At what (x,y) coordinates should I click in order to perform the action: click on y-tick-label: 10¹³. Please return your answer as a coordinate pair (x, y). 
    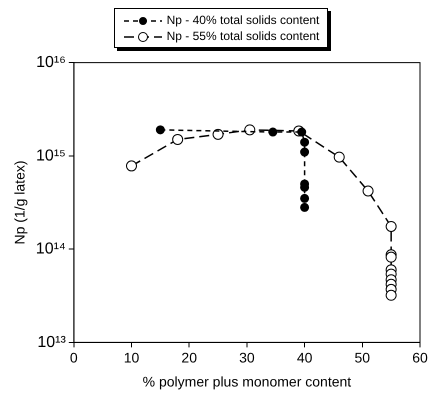
    Looking at the image, I should click on (51, 342).